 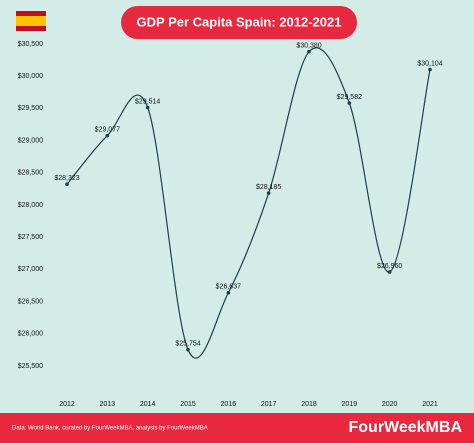 I want to click on x-tick-label: 2015, so click(x=188, y=404).